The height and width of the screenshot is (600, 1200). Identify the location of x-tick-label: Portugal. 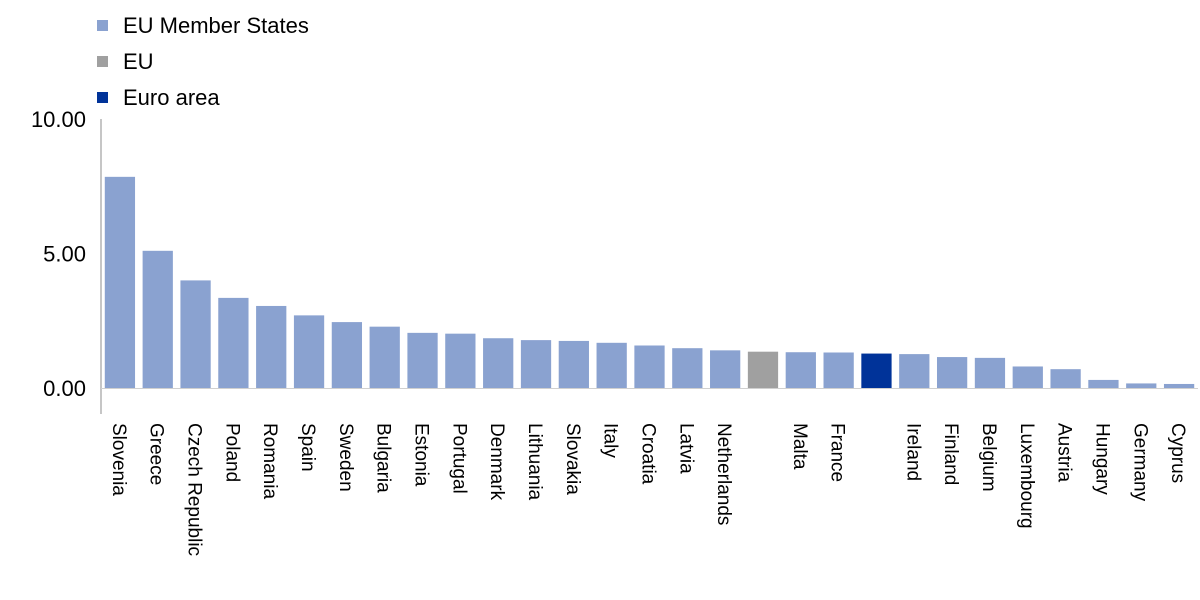
(458, 458).